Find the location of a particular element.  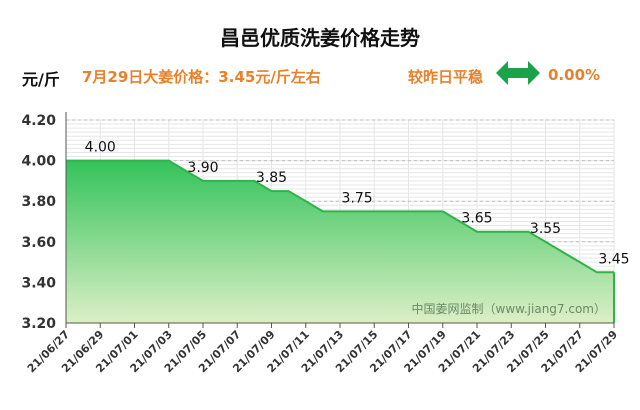

y-tick-label: 4.20 is located at coordinates (38, 121).